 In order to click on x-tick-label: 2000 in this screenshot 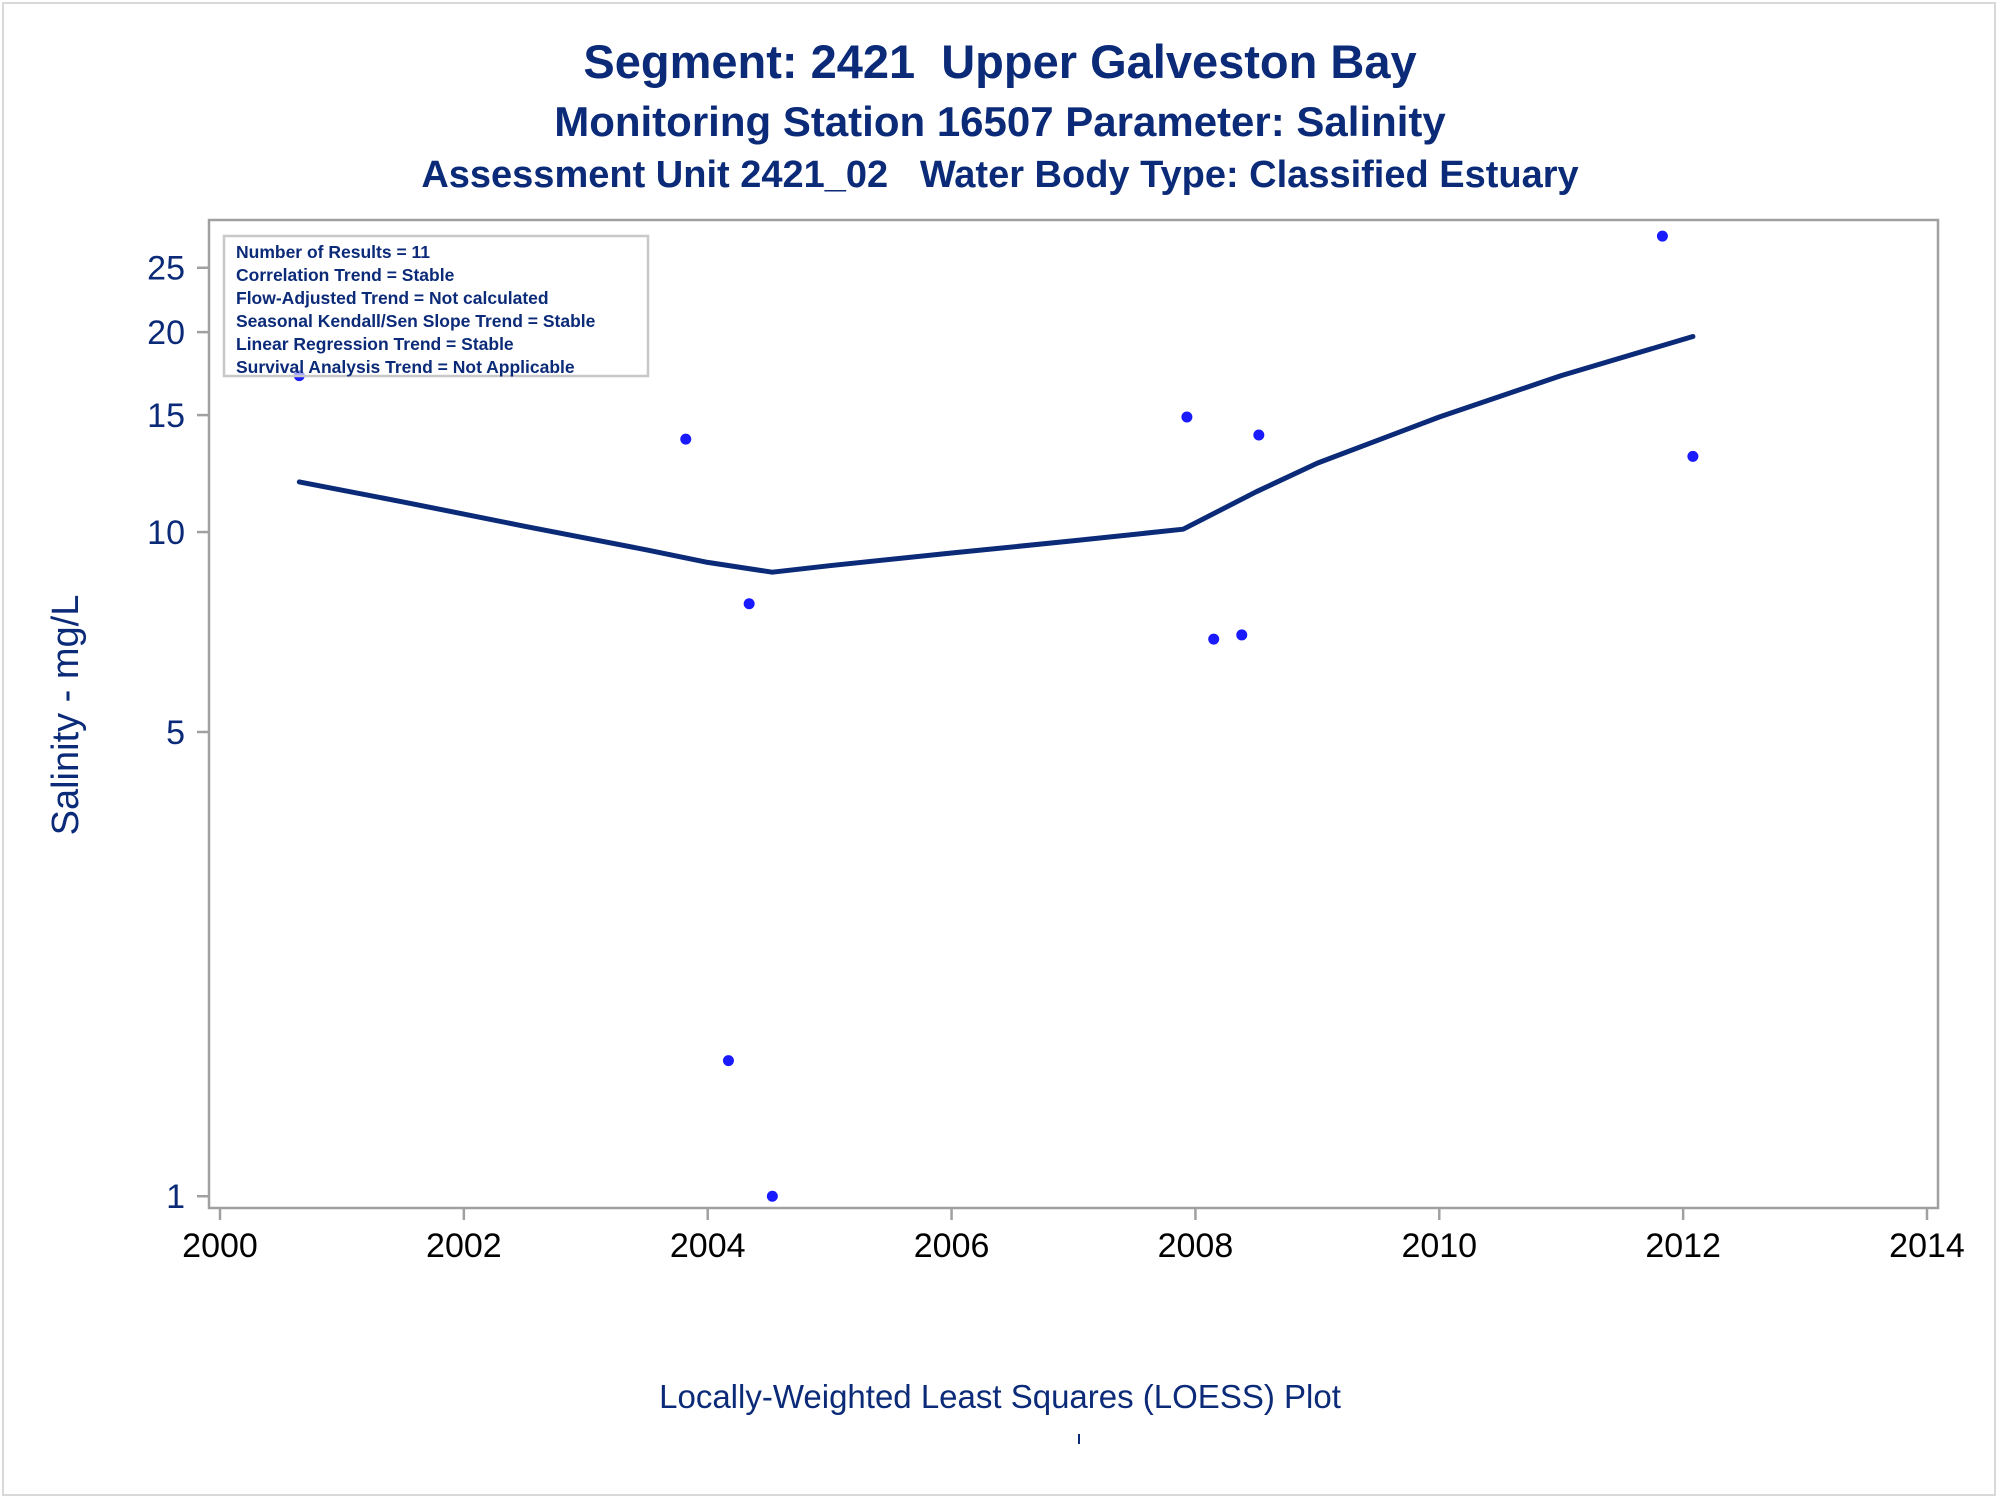, I will do `click(220, 1246)`.